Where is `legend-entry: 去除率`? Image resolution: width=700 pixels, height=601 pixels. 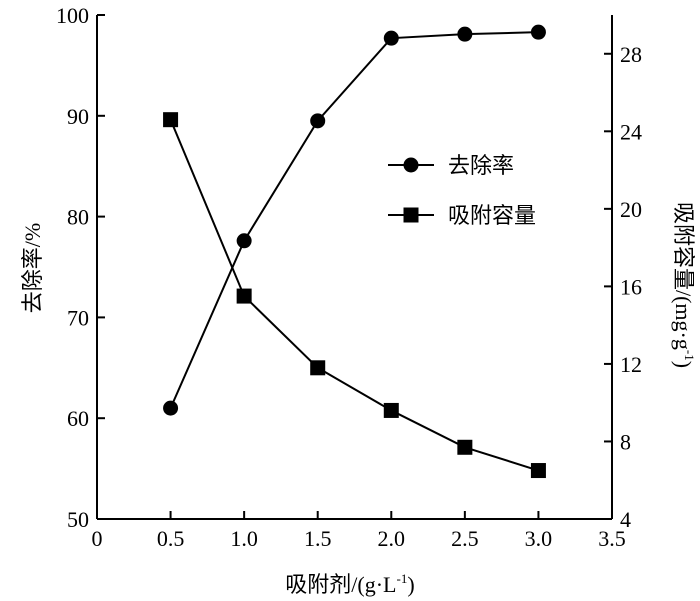
legend-entry: 去除率 is located at coordinates (451, 165).